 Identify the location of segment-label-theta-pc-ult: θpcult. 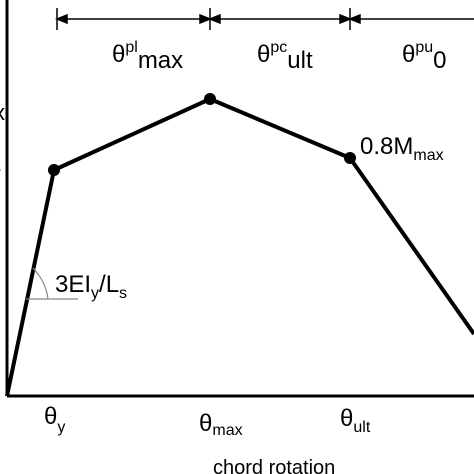
(285, 56).